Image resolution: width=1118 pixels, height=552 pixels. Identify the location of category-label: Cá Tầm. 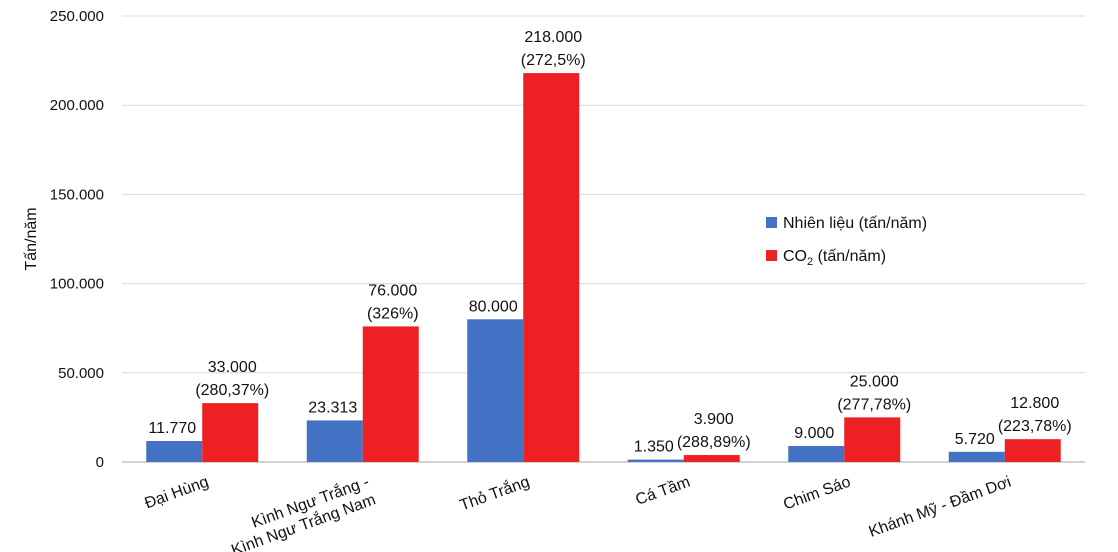
(662, 491).